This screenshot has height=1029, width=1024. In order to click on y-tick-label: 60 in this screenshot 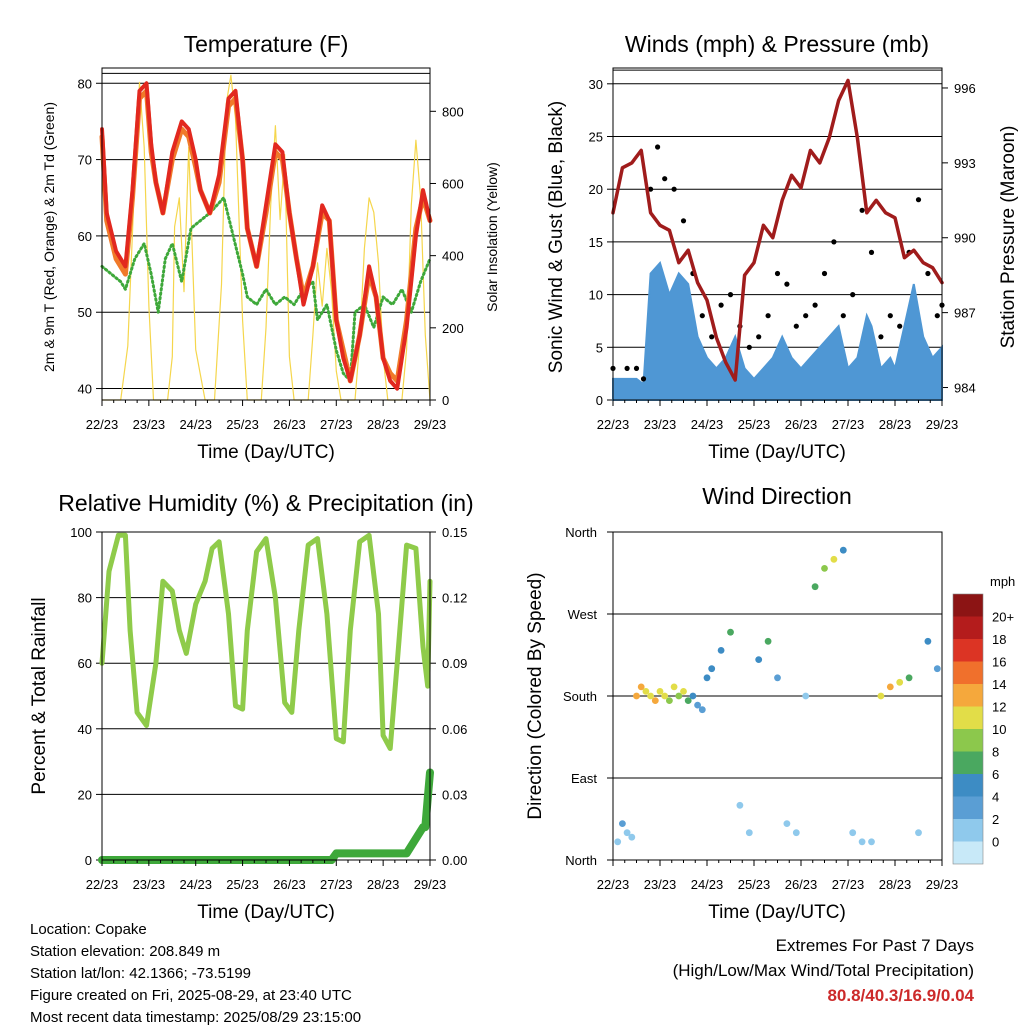, I will do `click(85, 236)`.